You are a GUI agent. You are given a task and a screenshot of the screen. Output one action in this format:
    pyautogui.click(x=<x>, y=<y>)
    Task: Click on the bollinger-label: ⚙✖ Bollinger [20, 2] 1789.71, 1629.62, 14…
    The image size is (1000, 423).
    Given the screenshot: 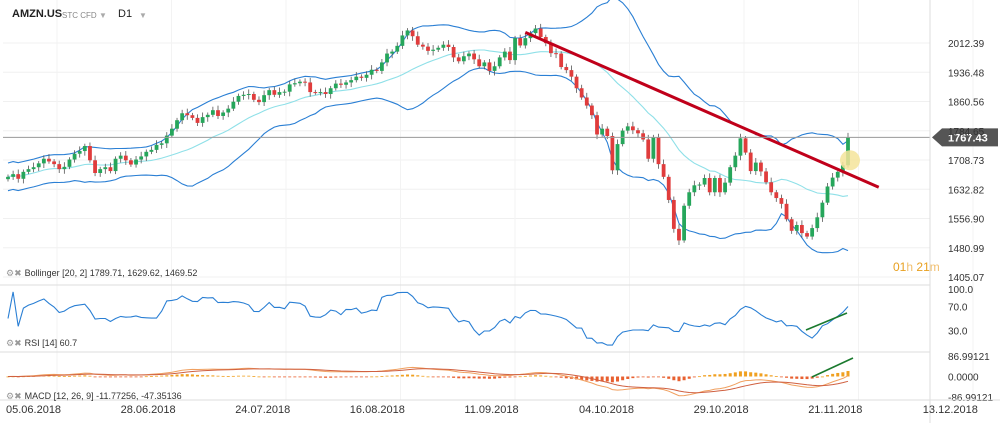 What is the action you would take?
    pyautogui.click(x=102, y=273)
    